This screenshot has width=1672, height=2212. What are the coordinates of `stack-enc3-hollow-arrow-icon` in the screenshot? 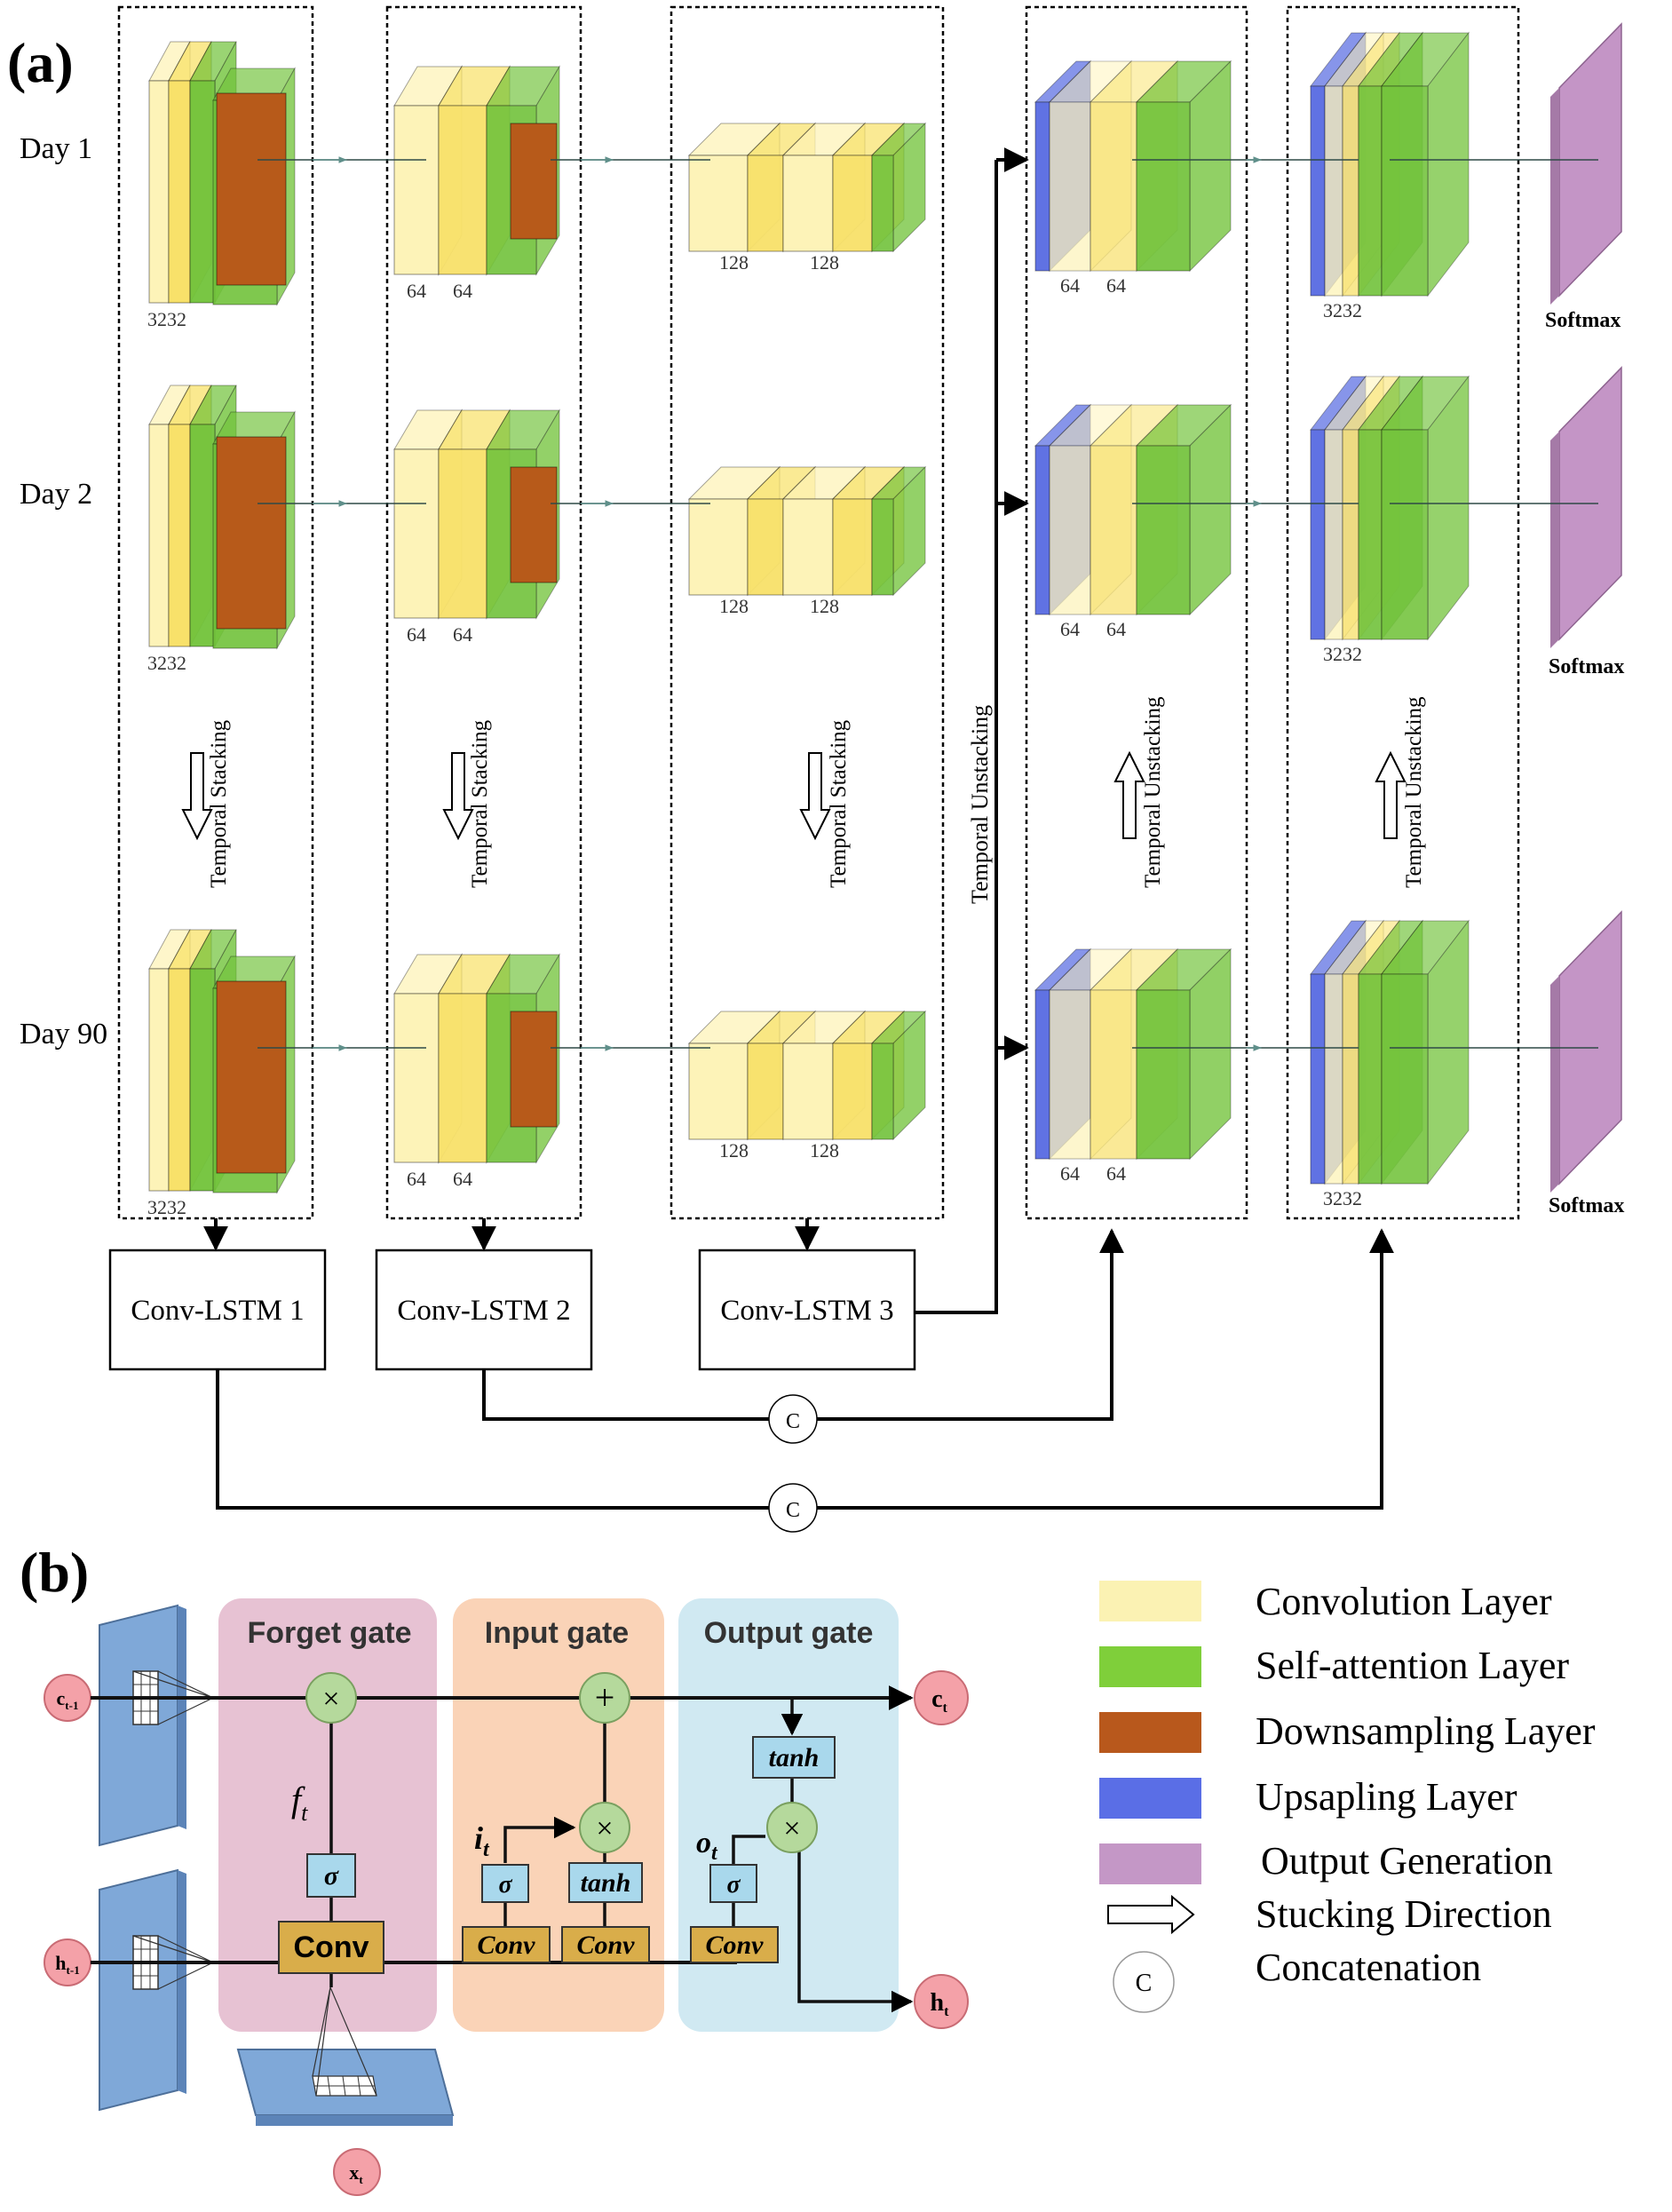 It's located at (815, 796).